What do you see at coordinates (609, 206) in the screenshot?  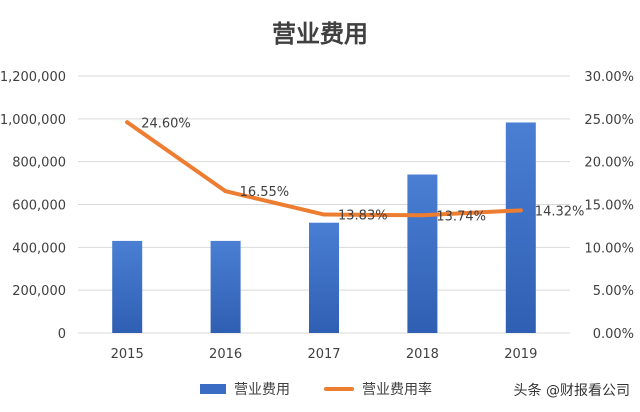 I see `y-right-tick-label: 15.00%` at bounding box center [609, 206].